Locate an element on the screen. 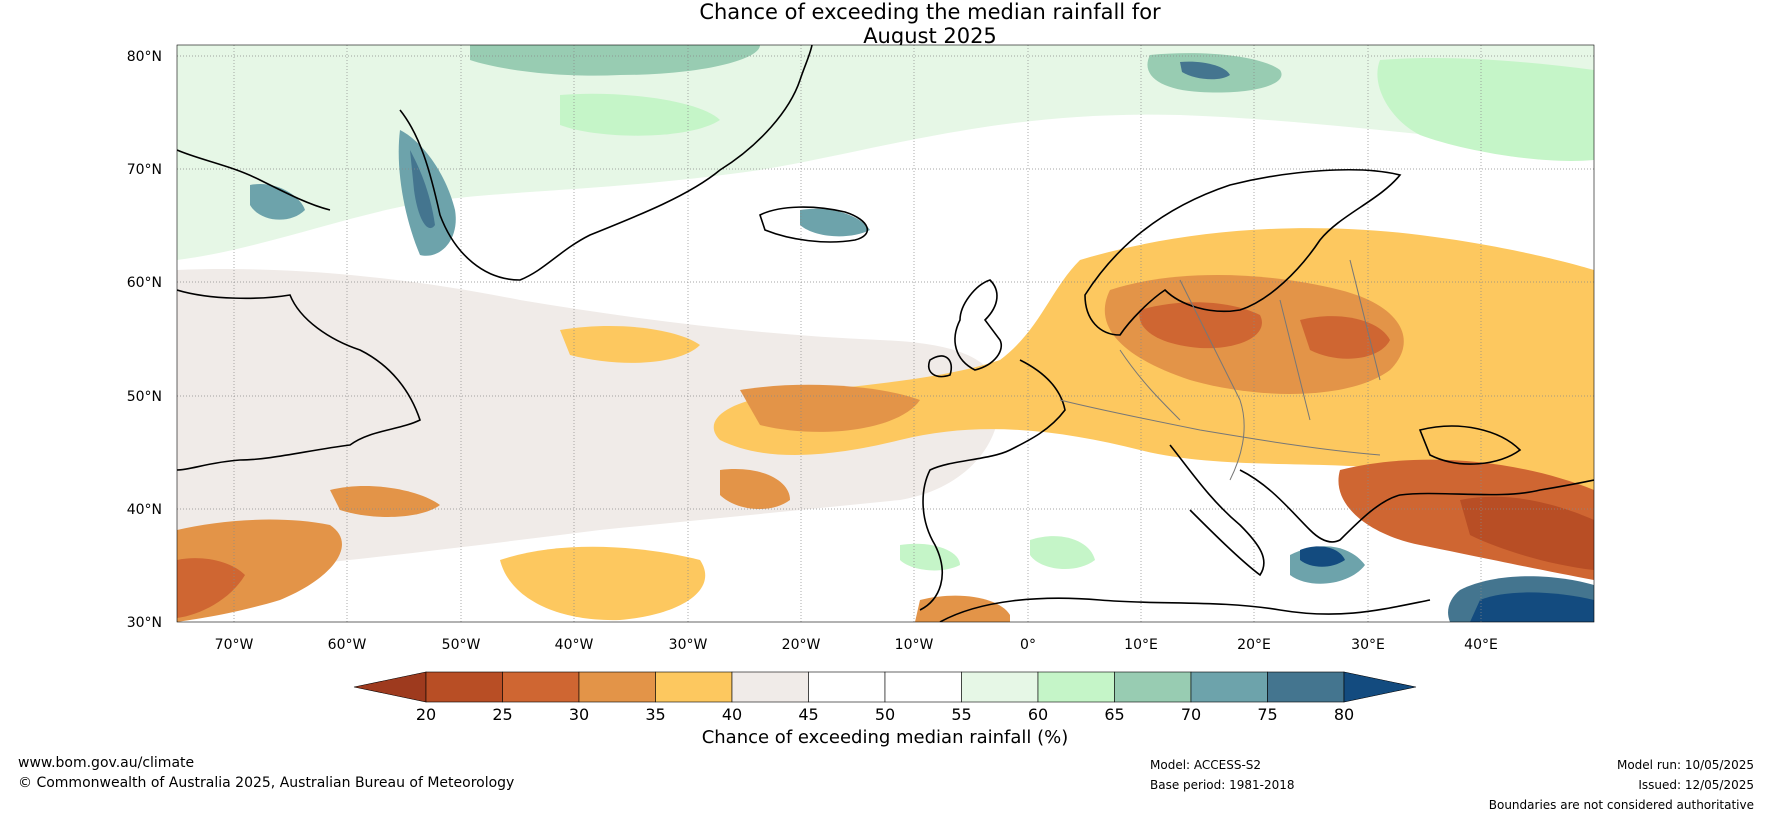 This screenshot has height=816, width=1770. model-name: Model: ACCESS-S2 is located at coordinates (1206, 765).